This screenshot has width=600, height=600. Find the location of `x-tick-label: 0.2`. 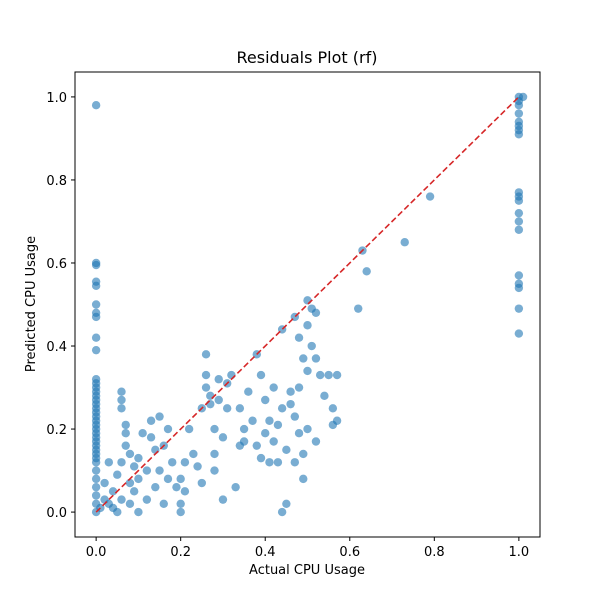

x-tick-label: 0.2 is located at coordinates (180, 552).